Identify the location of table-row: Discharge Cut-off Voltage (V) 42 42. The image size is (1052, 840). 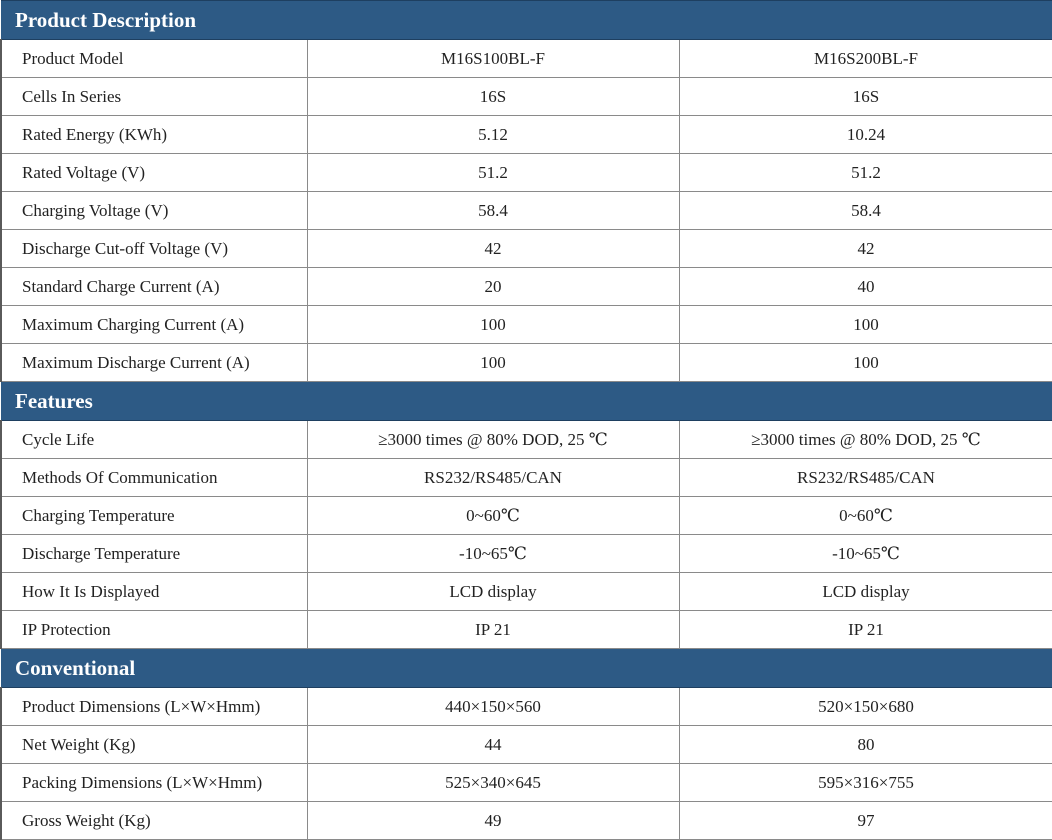
(526, 248).